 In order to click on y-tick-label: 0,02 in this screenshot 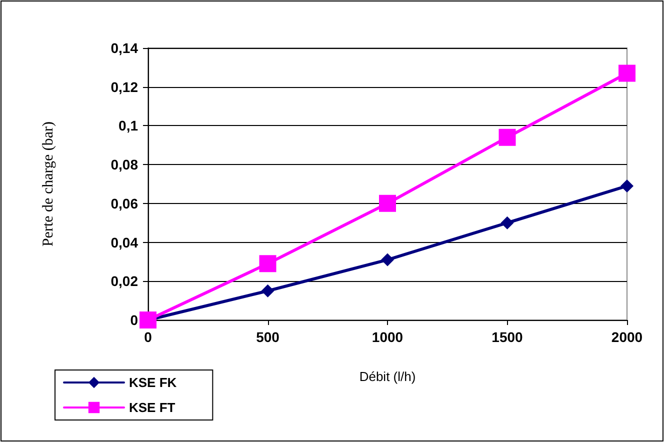, I will do `click(124, 281)`.